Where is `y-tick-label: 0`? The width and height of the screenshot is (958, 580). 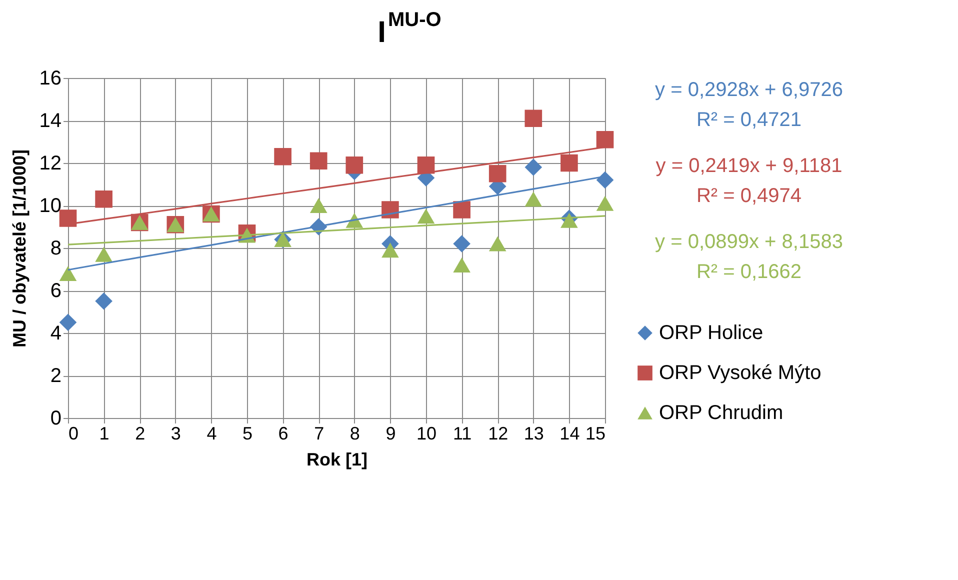 y-tick-label: 0 is located at coordinates (56, 419).